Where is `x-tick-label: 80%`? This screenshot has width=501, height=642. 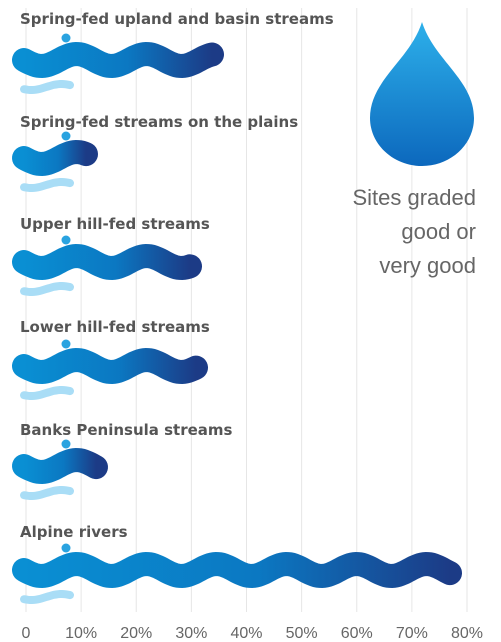
x-tick-label: 80% is located at coordinates (467, 633).